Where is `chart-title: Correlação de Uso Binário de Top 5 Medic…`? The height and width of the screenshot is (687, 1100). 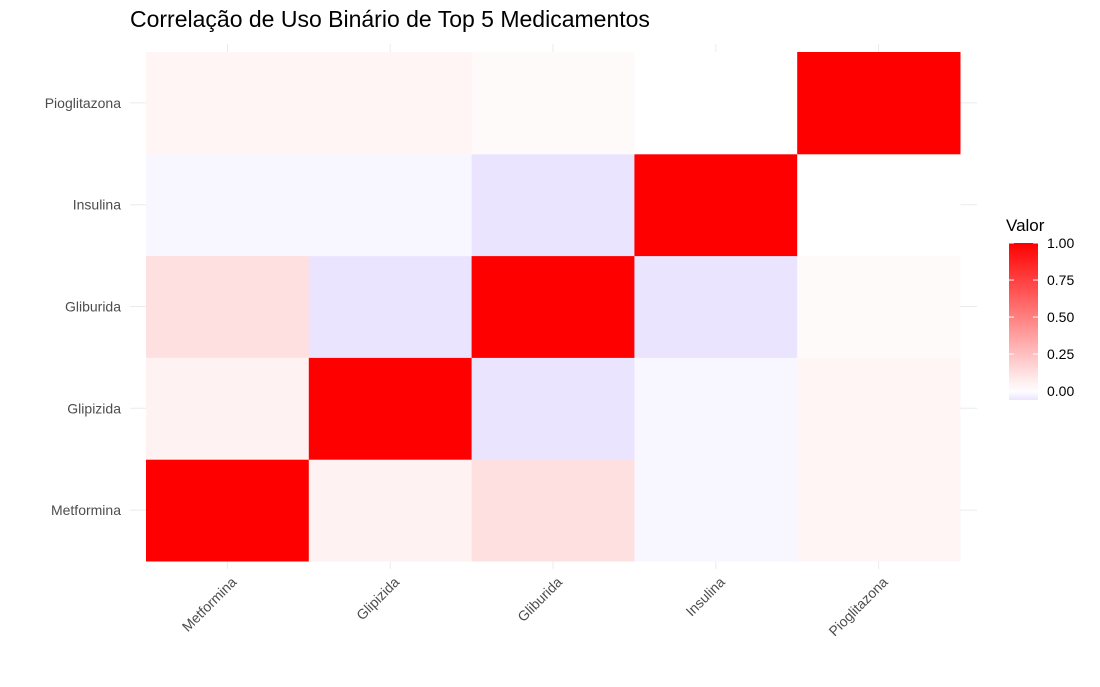 chart-title: Correlação de Uso Binário de Top 5 Medic… is located at coordinates (390, 19).